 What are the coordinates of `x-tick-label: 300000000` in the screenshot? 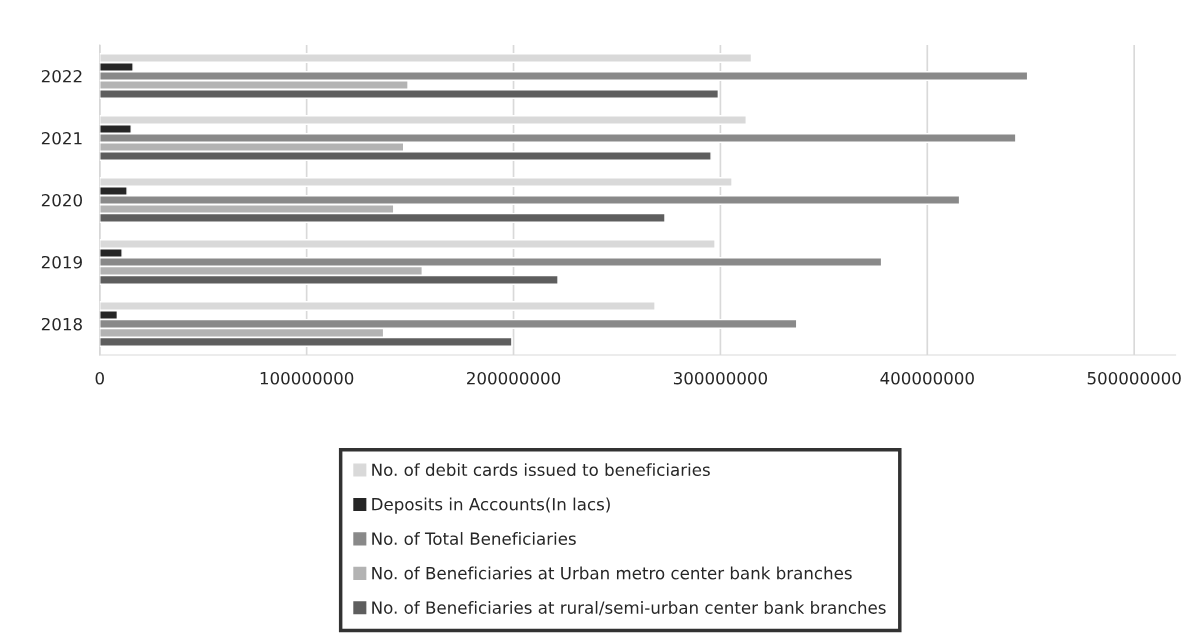 It's located at (720, 378).